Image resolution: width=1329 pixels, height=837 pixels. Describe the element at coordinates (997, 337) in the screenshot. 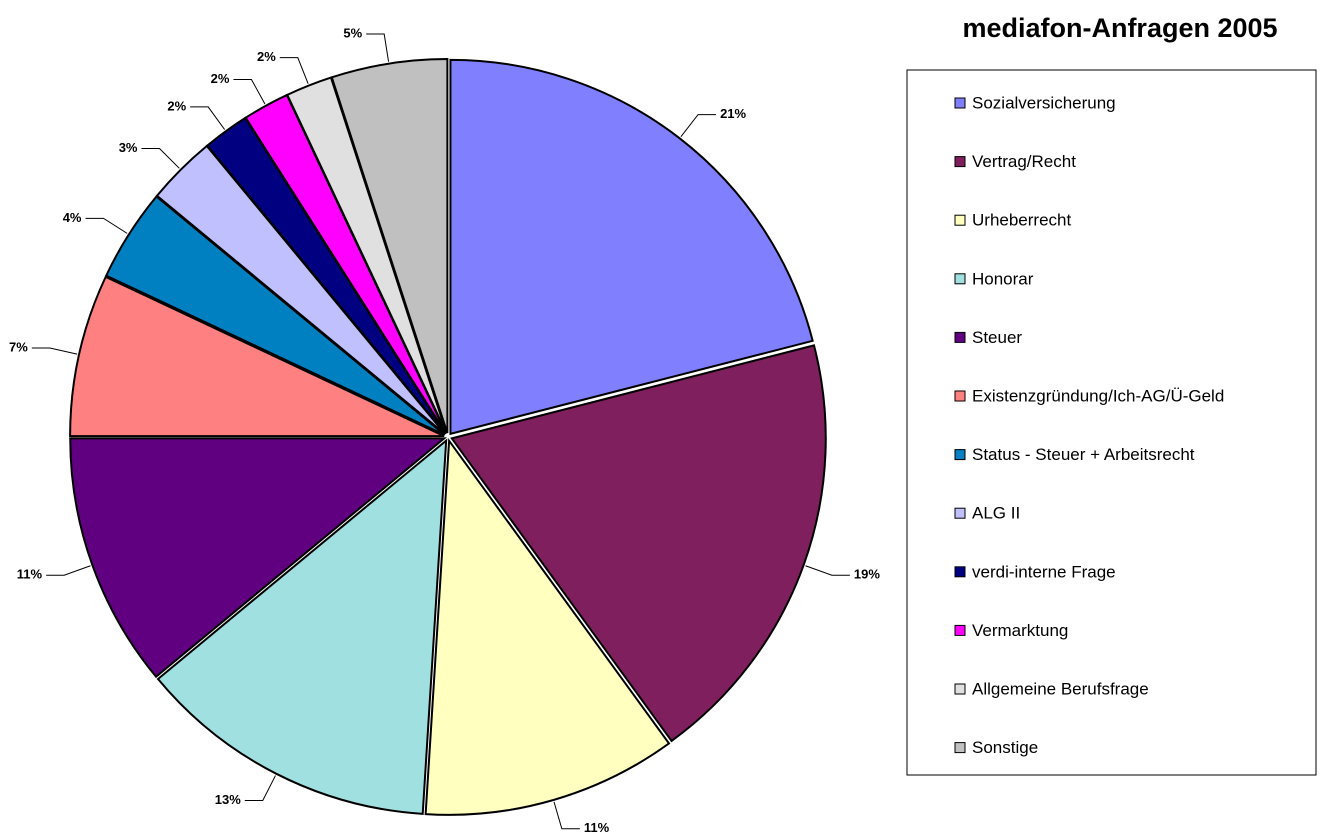

I see `legend-label: Steuer` at that location.